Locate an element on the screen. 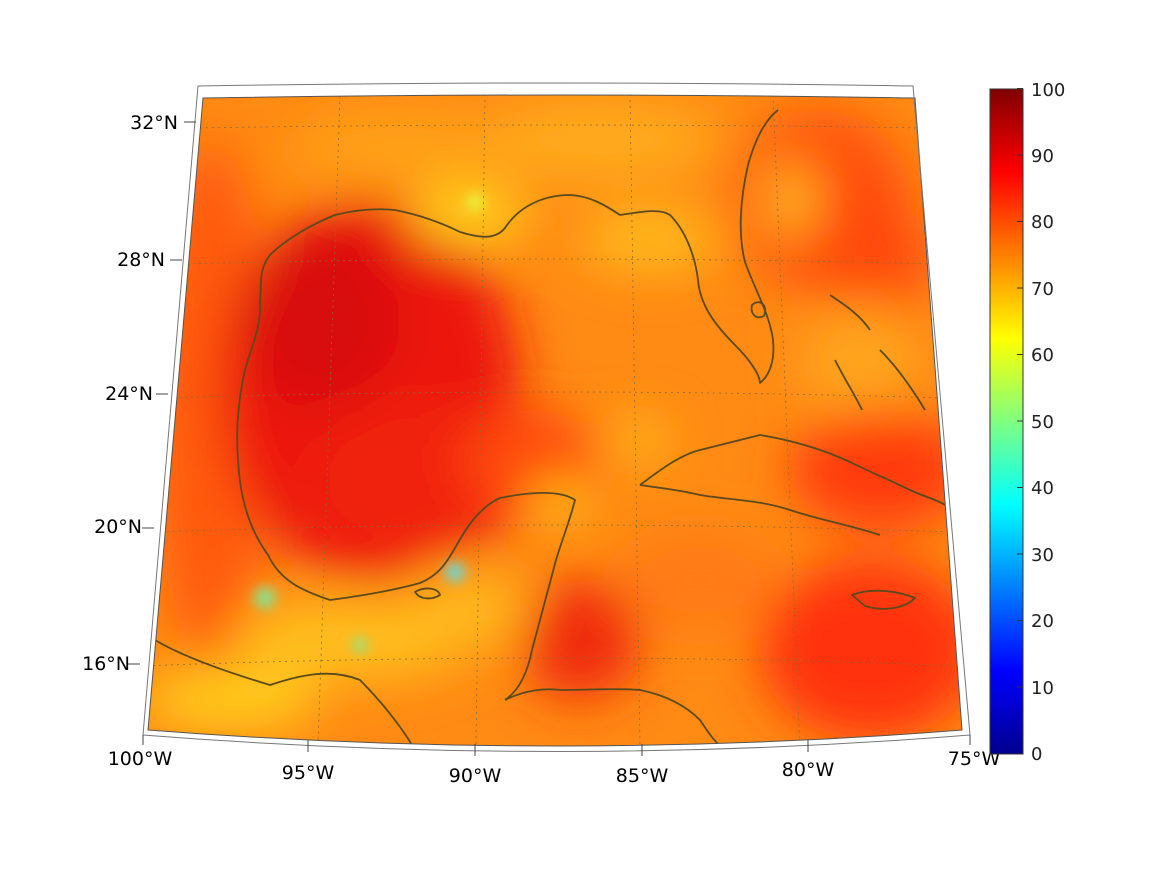 Image resolution: width=1167 pixels, height=875 pixels. lat-tick-label: 20°N is located at coordinates (118, 527).